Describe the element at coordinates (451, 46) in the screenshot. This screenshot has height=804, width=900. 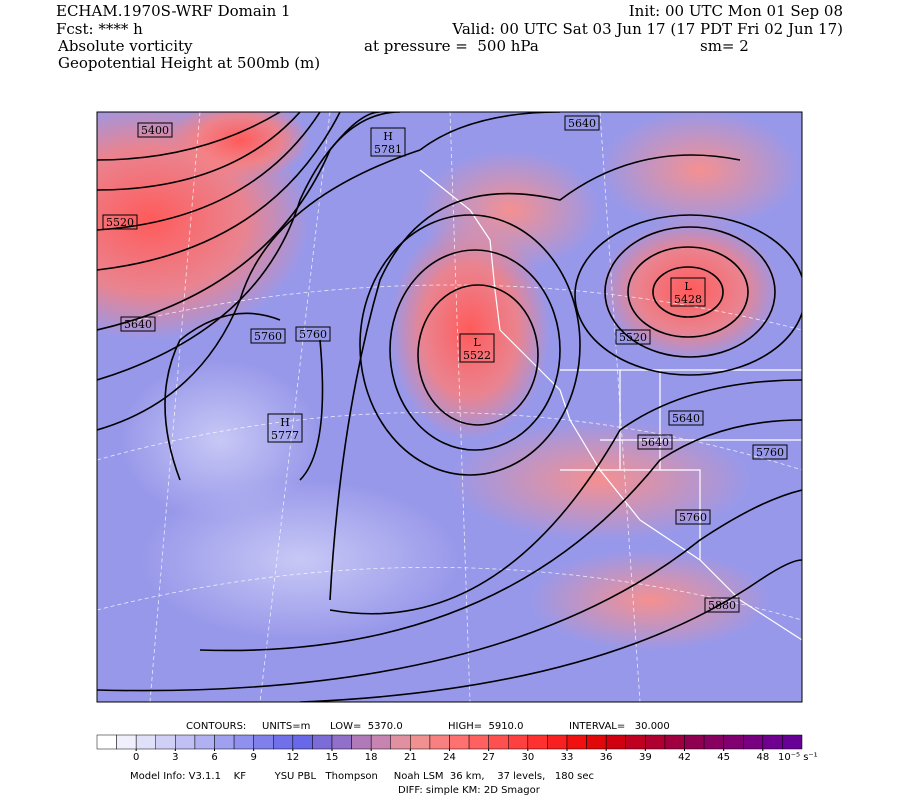
I see `pressure: at pressure = 500 hPa` at that location.